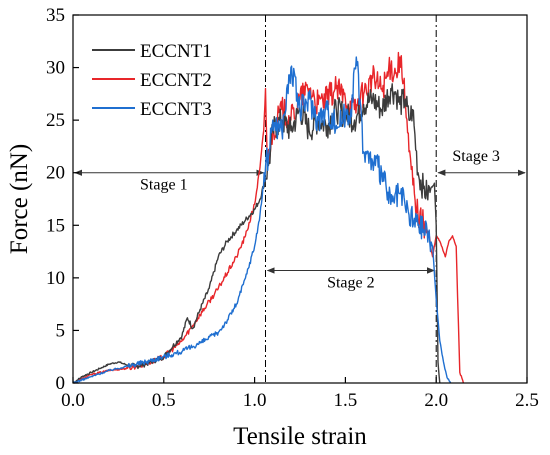 The width and height of the screenshot is (550, 455). Describe the element at coordinates (527, 400) in the screenshot. I see `x-tick-label: 2.5` at that location.